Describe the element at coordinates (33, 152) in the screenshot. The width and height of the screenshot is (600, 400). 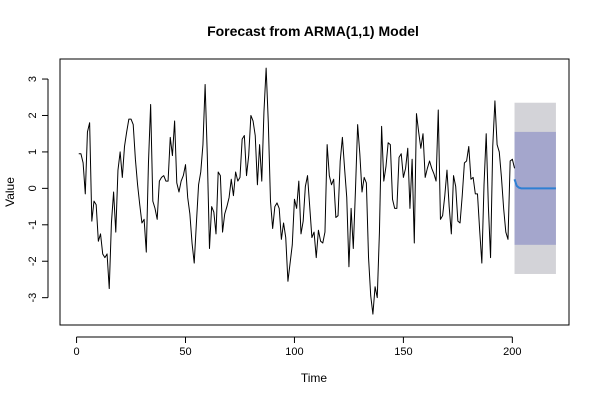
I see `y-tick-label: 1` at that location.